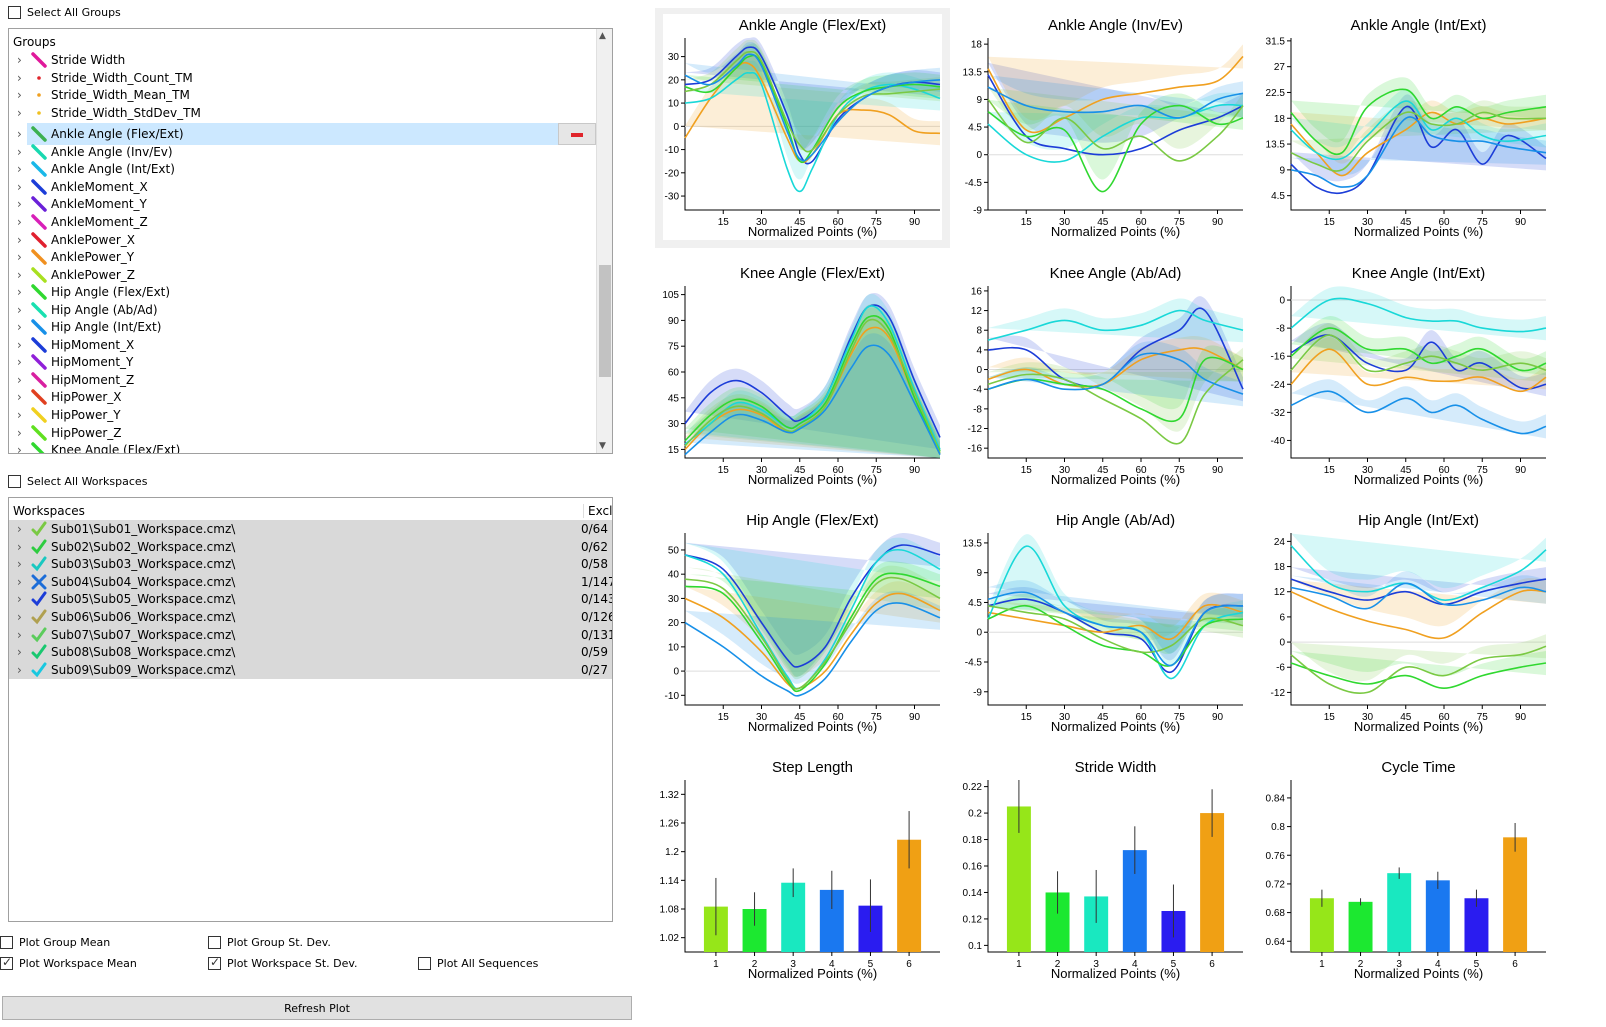 Image resolution: width=1606 pixels, height=1027 pixels. What do you see at coordinates (269, 942) in the screenshot?
I see `plot-group-stdev-checkbox: Plot Group St. Dev.` at bounding box center [269, 942].